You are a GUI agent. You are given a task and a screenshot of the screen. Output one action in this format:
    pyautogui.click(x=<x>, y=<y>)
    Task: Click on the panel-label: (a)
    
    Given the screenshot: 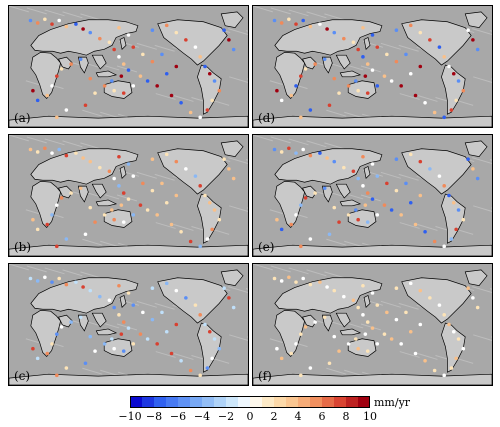 What is the action you would take?
    pyautogui.click(x=22, y=118)
    